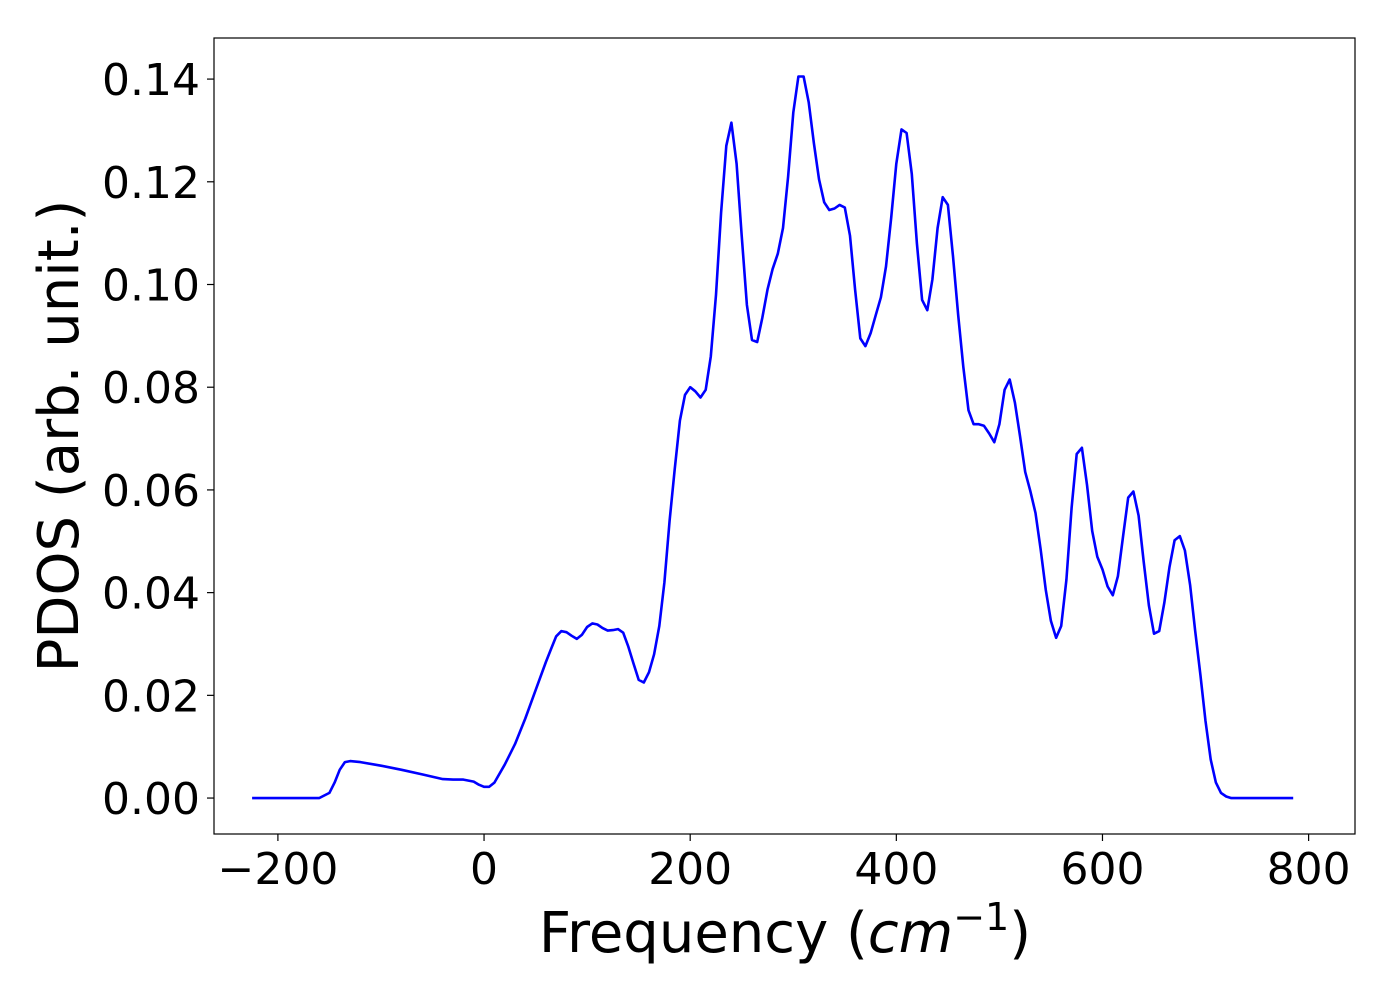  I want to click on y-axis-label: PDOS (arb. unit.), so click(59, 436).